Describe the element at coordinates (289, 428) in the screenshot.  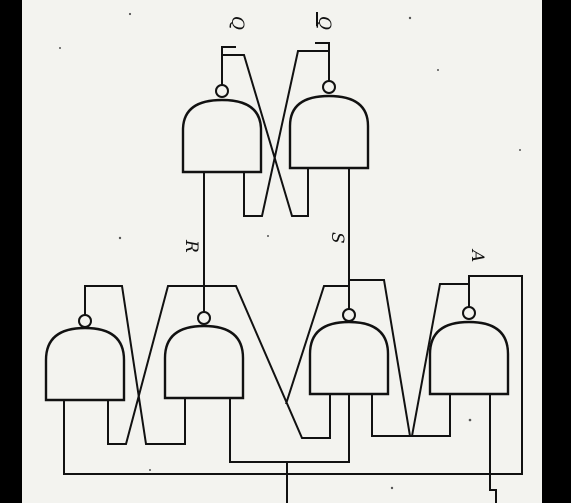
I see `wire-bus-middle` at that location.